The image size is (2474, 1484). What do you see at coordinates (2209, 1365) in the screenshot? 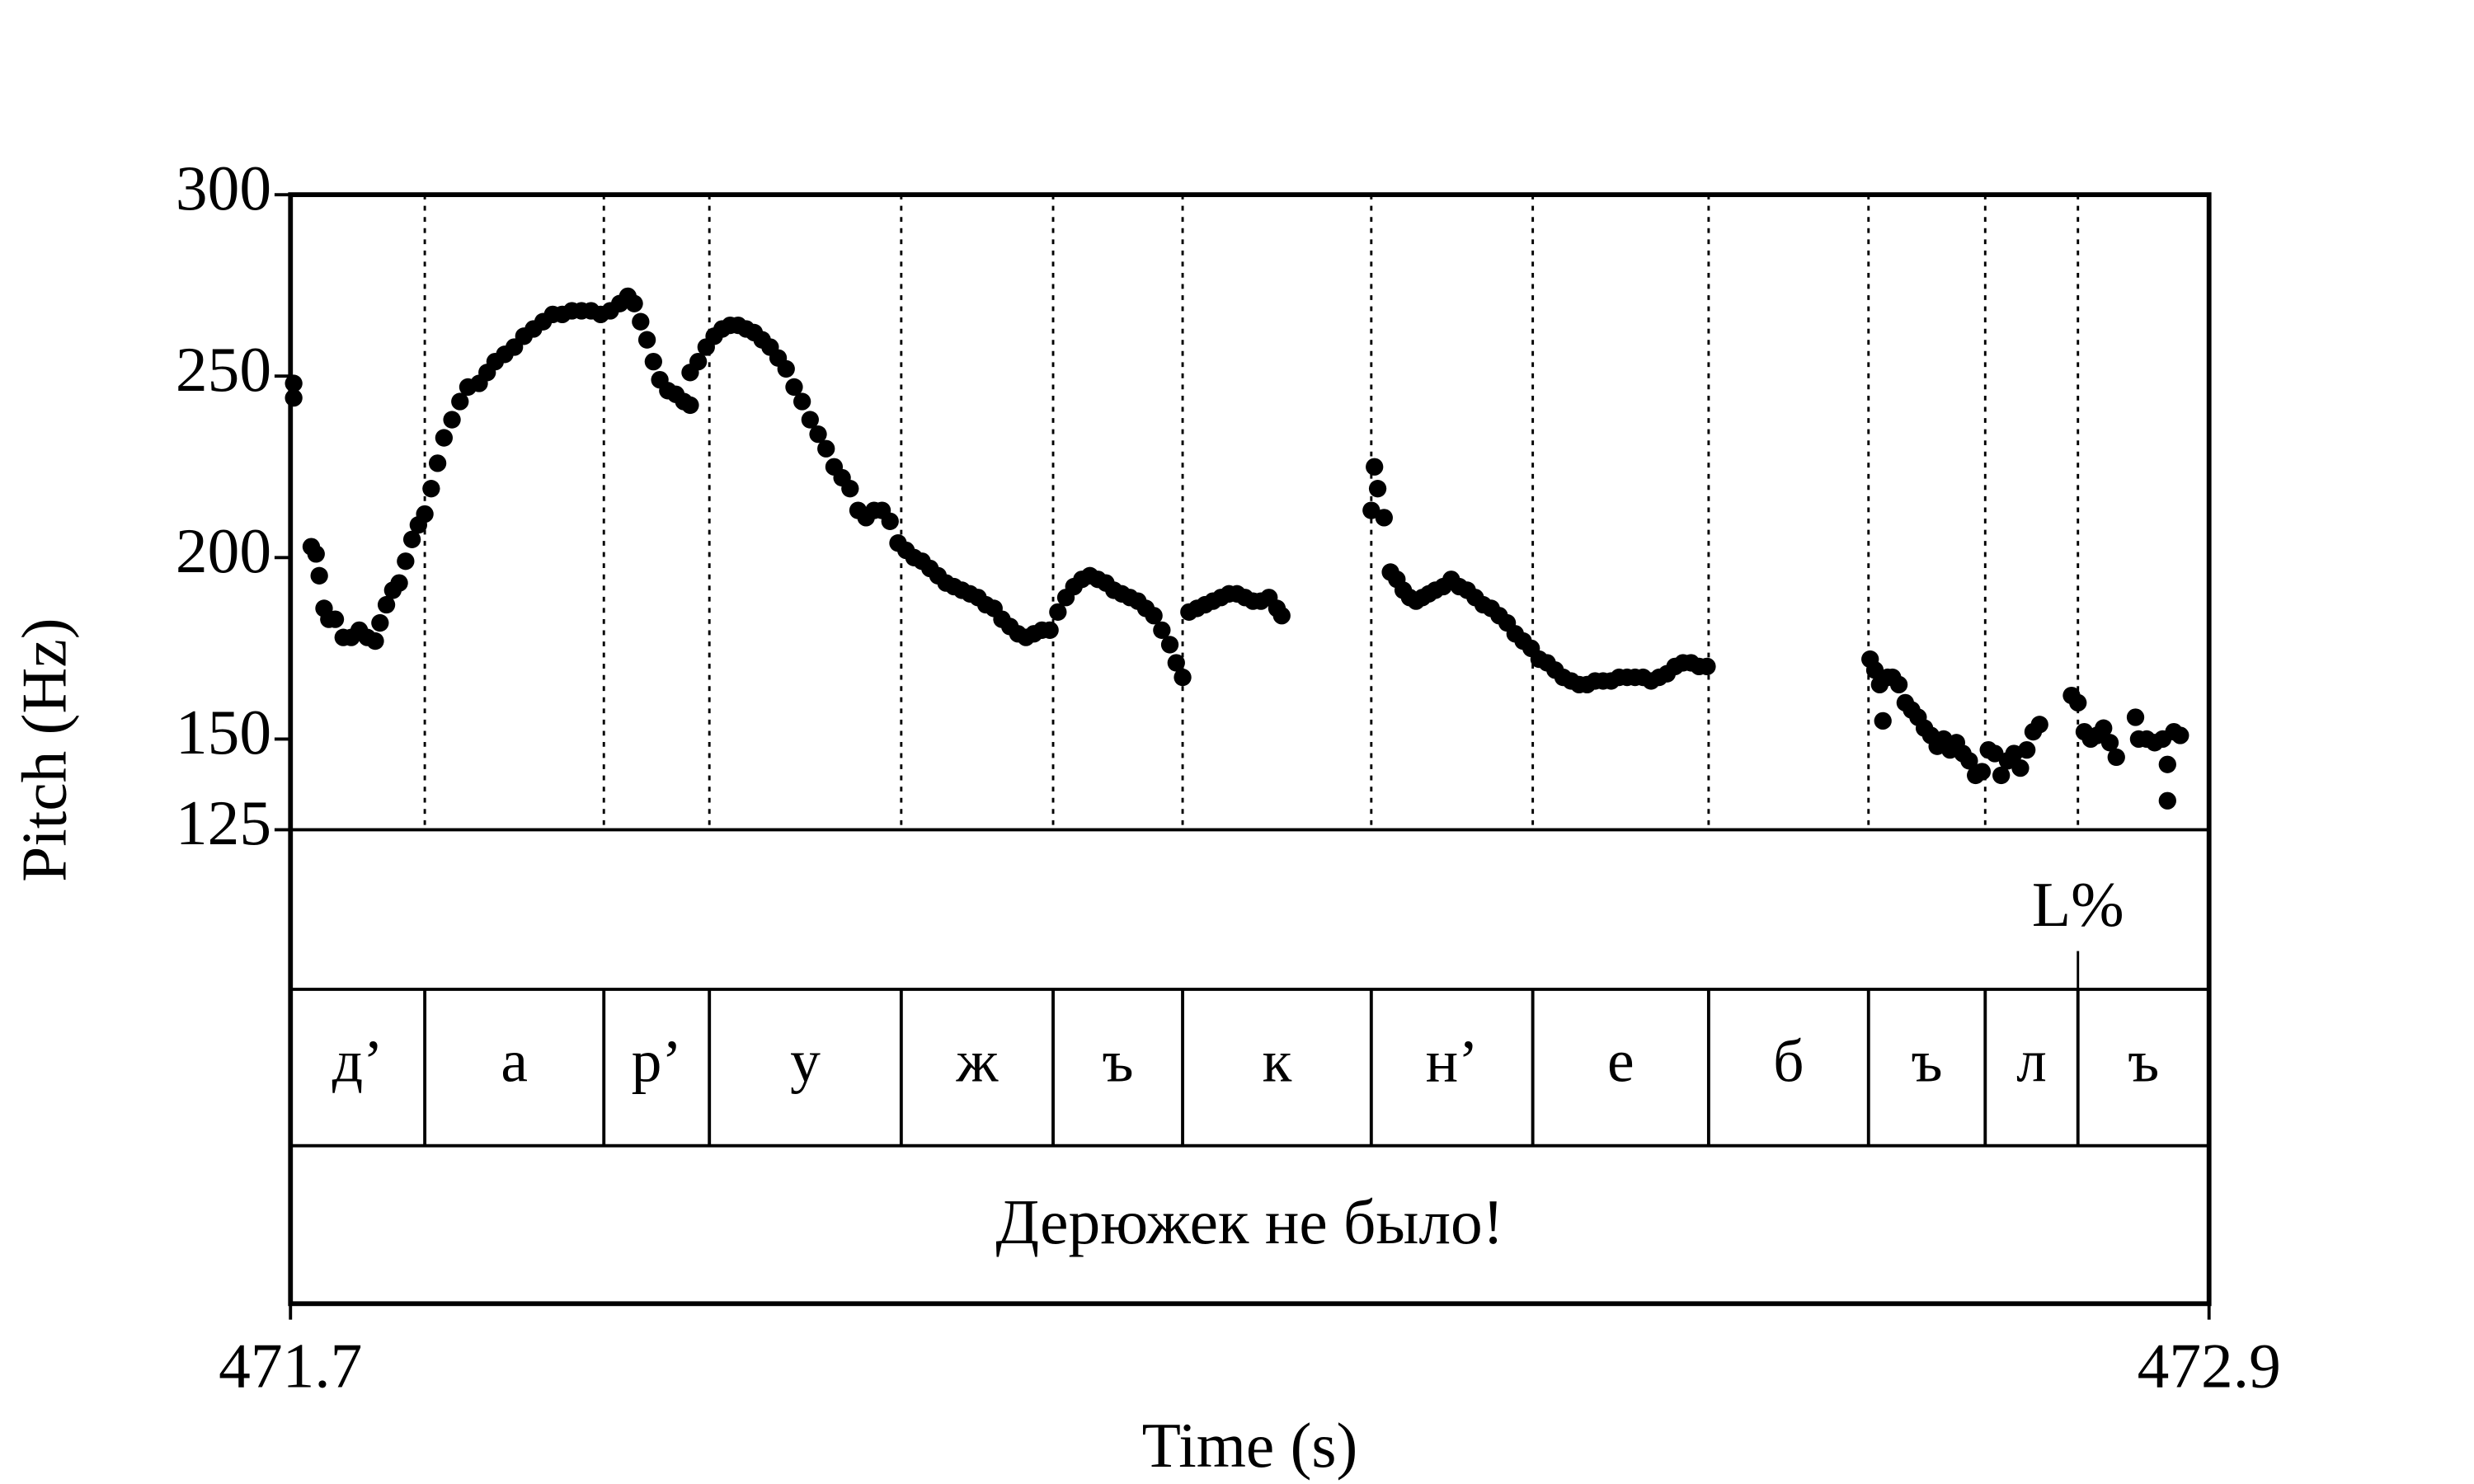
I see `x-tick-label: 472.9` at bounding box center [2209, 1365].